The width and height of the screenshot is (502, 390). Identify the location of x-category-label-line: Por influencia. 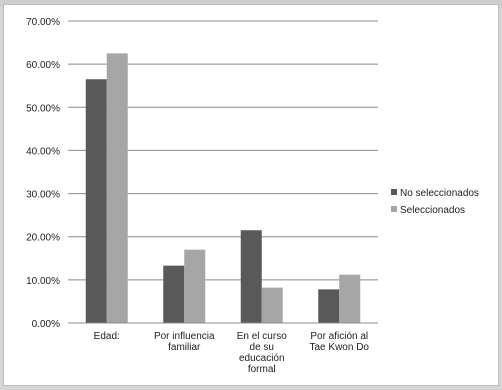
(184, 336).